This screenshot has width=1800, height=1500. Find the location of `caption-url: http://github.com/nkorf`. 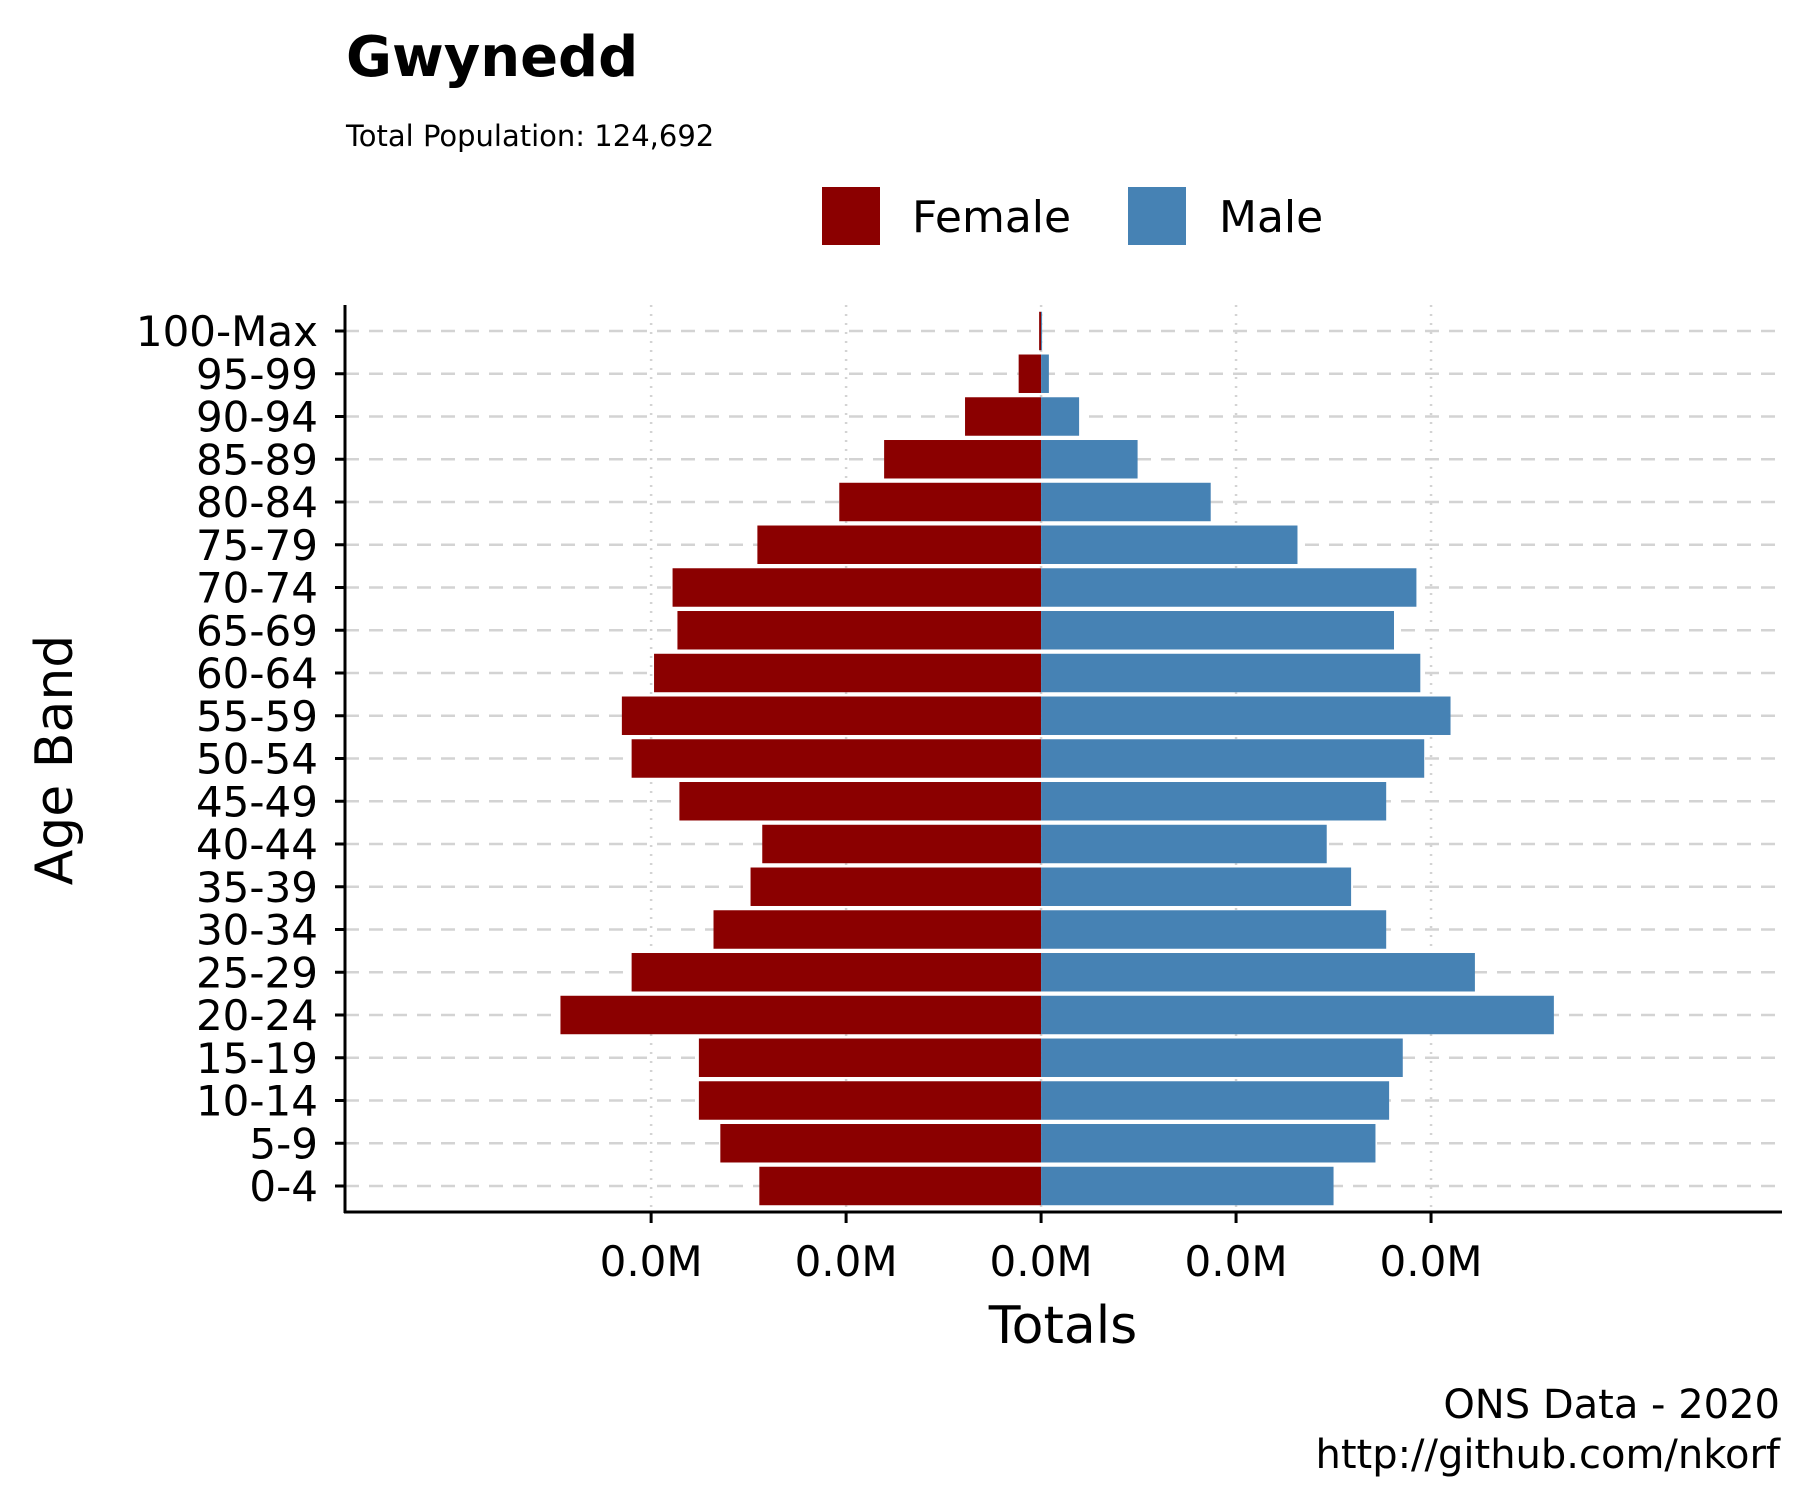

caption-url: http://github.com/nkorf is located at coordinates (1547, 1455).